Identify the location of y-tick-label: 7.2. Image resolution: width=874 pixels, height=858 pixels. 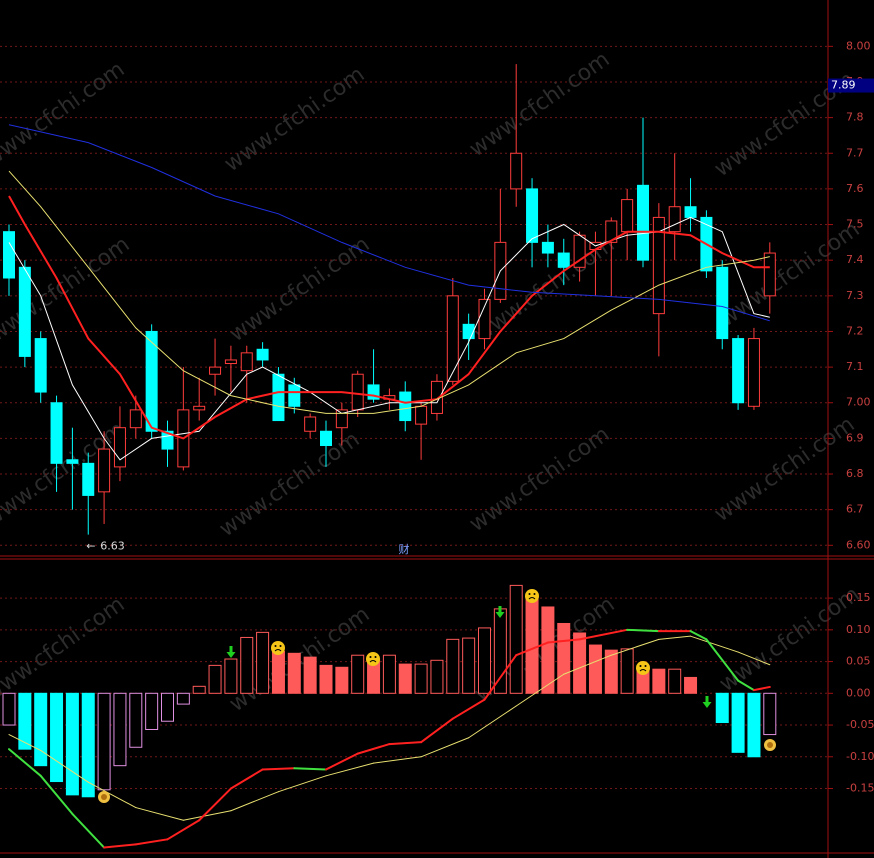
(855, 330).